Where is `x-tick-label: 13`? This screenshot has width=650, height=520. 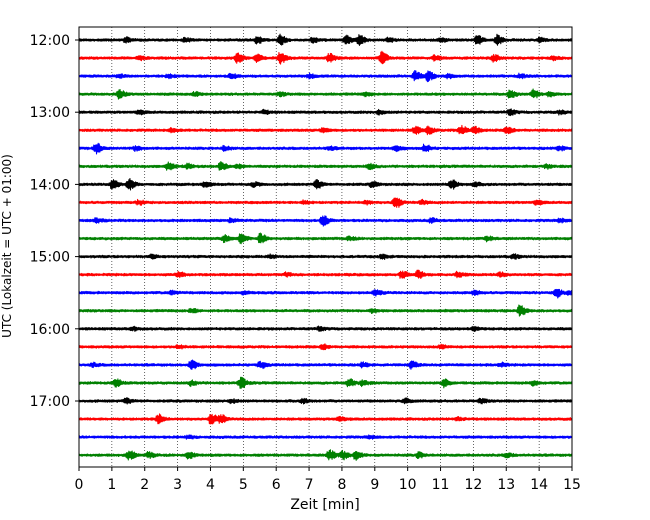
x-tick-label: 13 is located at coordinates (506, 485).